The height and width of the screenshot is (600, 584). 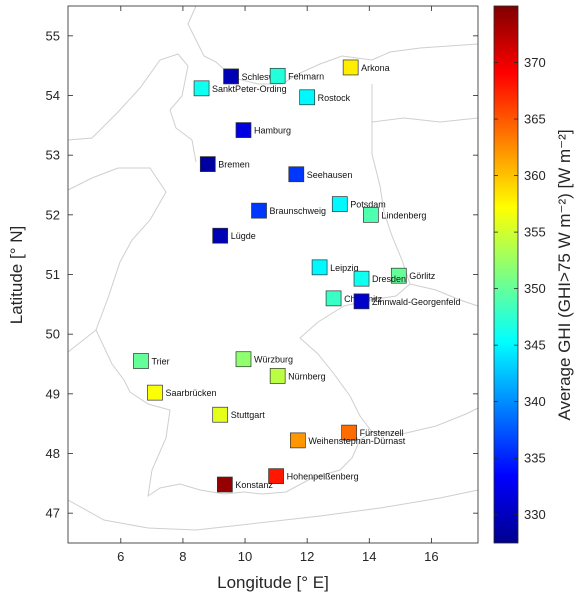 I want to click on border-denmark, so click(x=196, y=31).